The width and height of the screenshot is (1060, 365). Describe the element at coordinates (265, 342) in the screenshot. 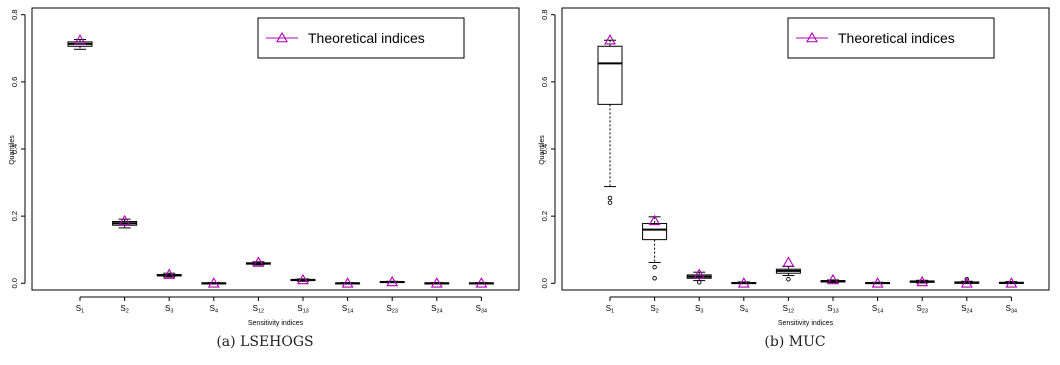

I see `caption-lsehogs: (a) LSEHOGS` at that location.